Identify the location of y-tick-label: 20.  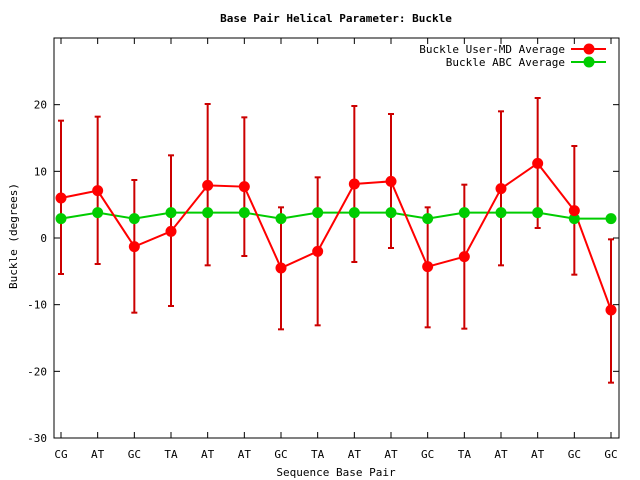
(40, 105).